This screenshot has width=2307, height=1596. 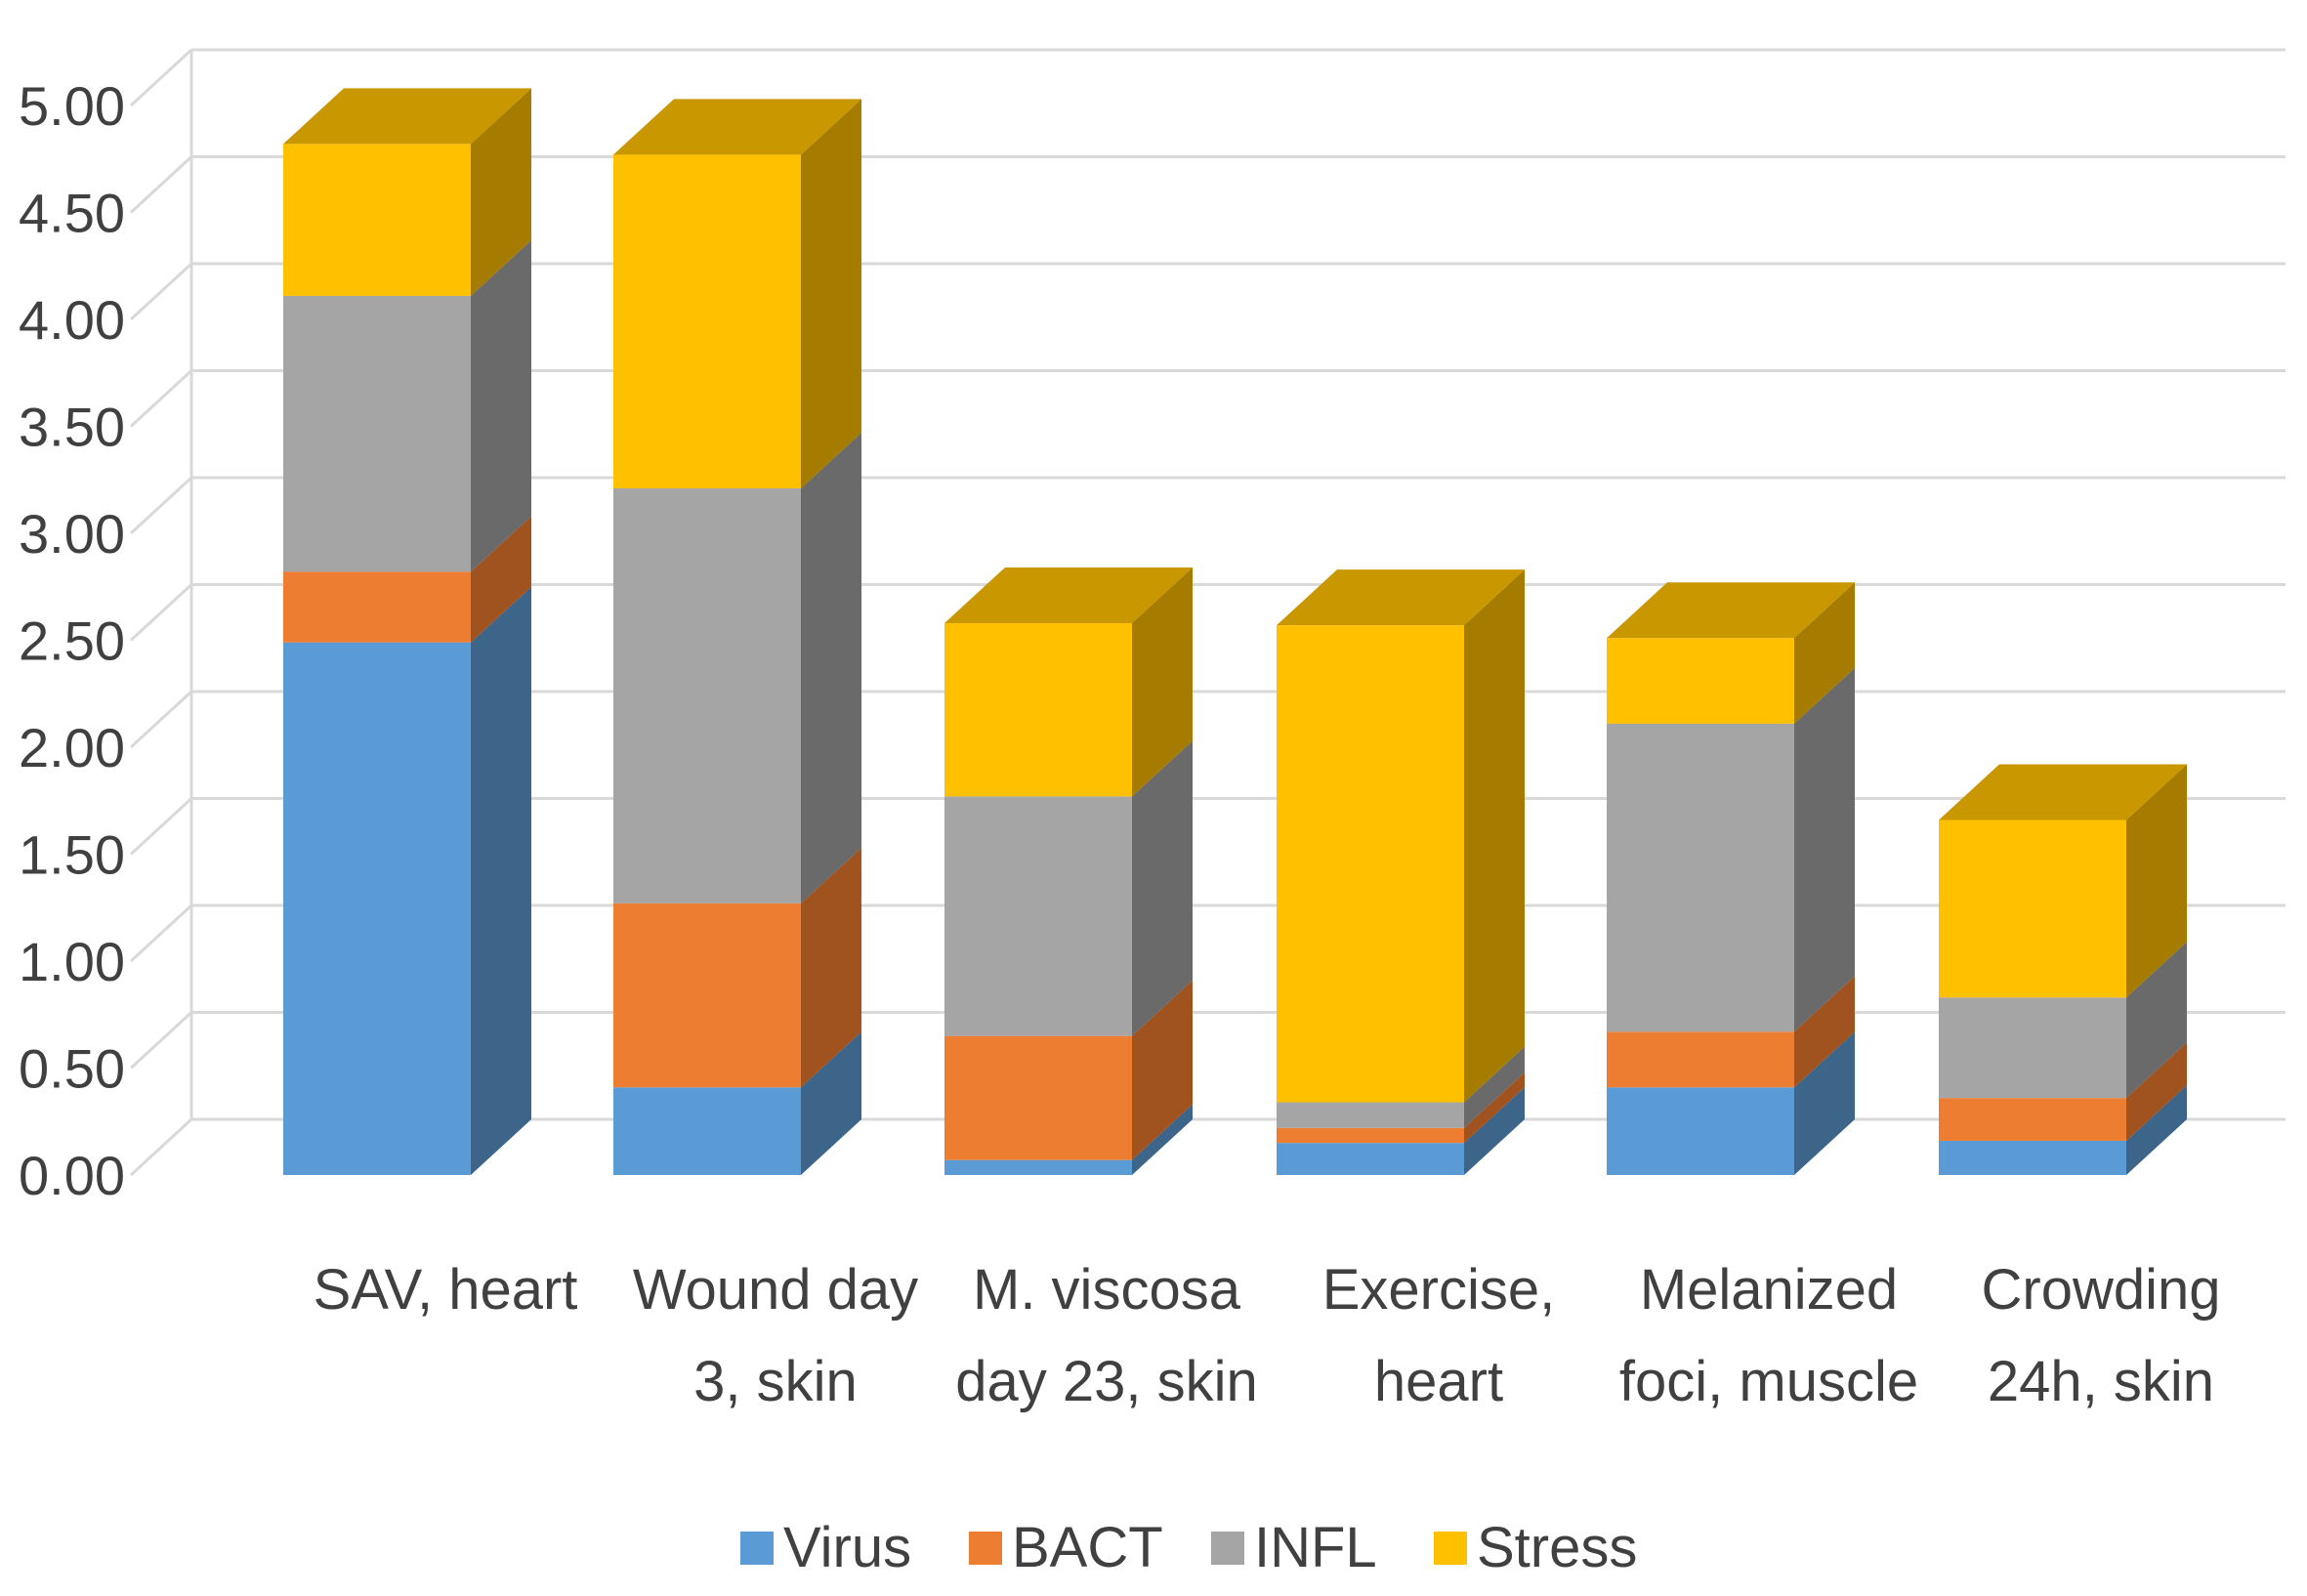 I want to click on y-tick-label: 0.00, so click(x=72, y=1175).